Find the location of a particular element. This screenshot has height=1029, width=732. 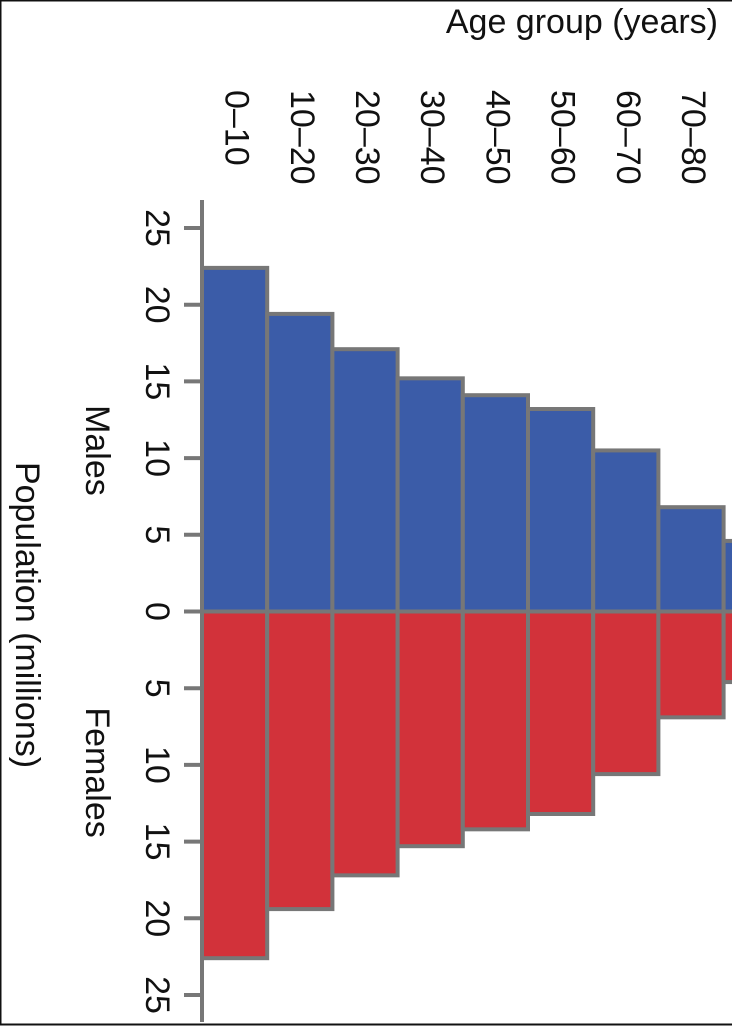

x-tick-label: 50–60 is located at coordinates (563, 137).